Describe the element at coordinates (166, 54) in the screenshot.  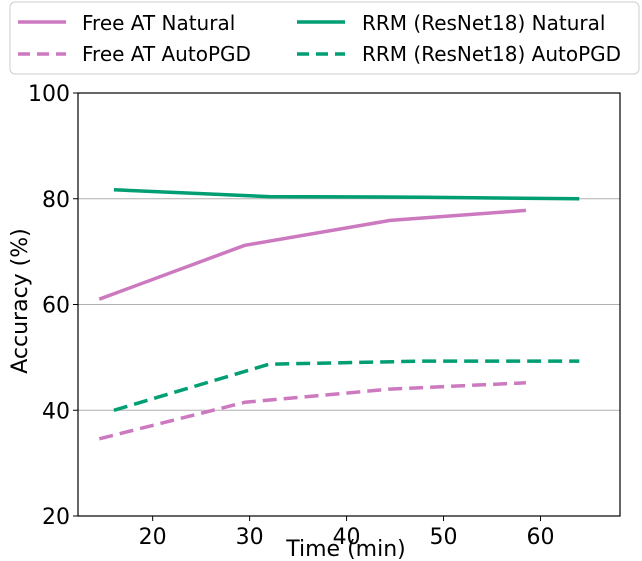
I see `legend-label: Free AT AutoPGD` at that location.